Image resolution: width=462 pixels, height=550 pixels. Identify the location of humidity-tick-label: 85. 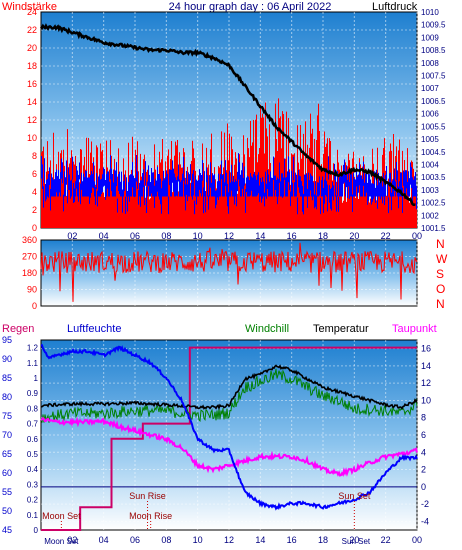
(7, 378).